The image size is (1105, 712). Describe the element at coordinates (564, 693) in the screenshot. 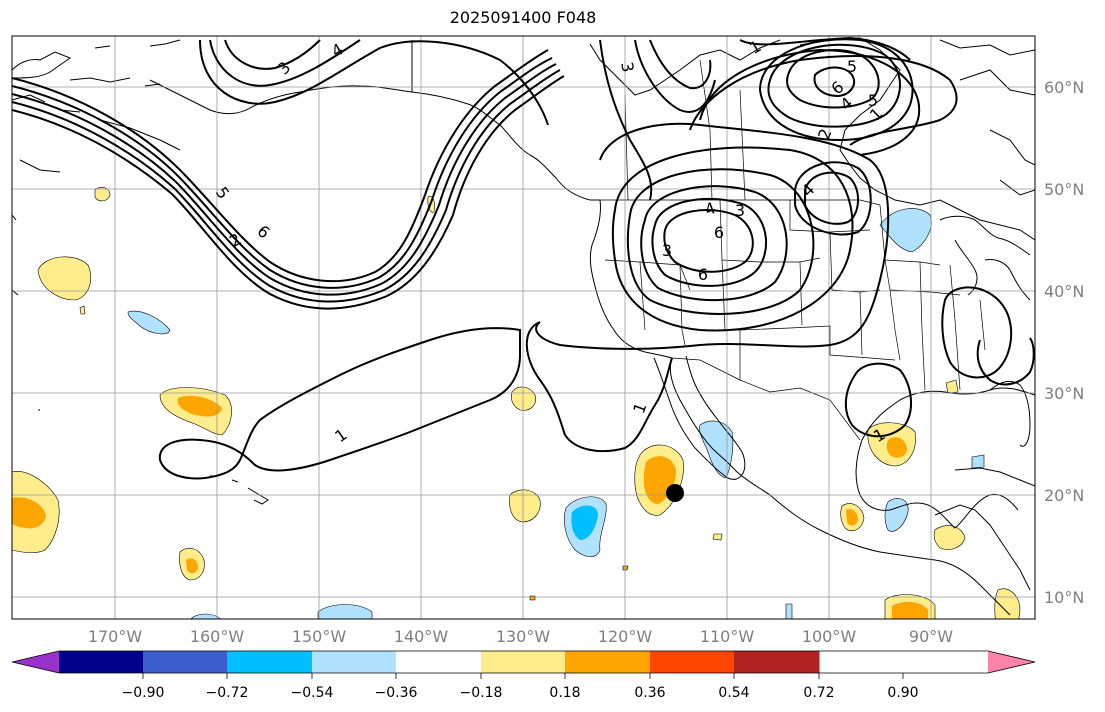

I see `colorbar-tick-label: 0.18` at that location.